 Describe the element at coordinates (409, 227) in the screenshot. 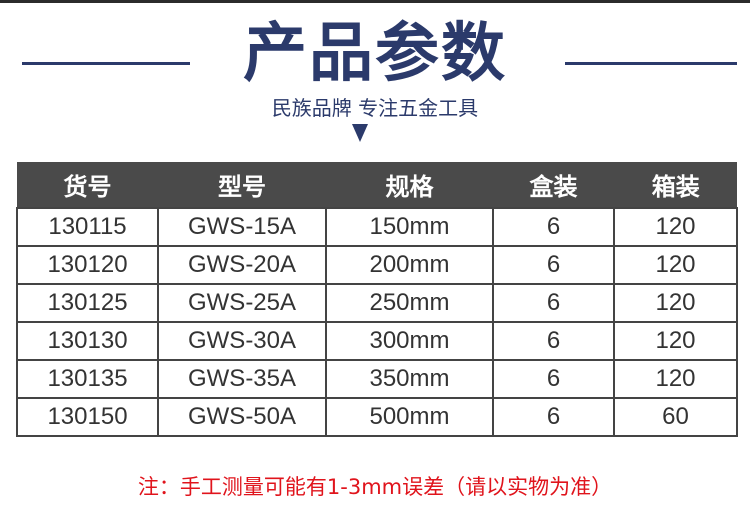

I see `table-cell: 150mm` at that location.